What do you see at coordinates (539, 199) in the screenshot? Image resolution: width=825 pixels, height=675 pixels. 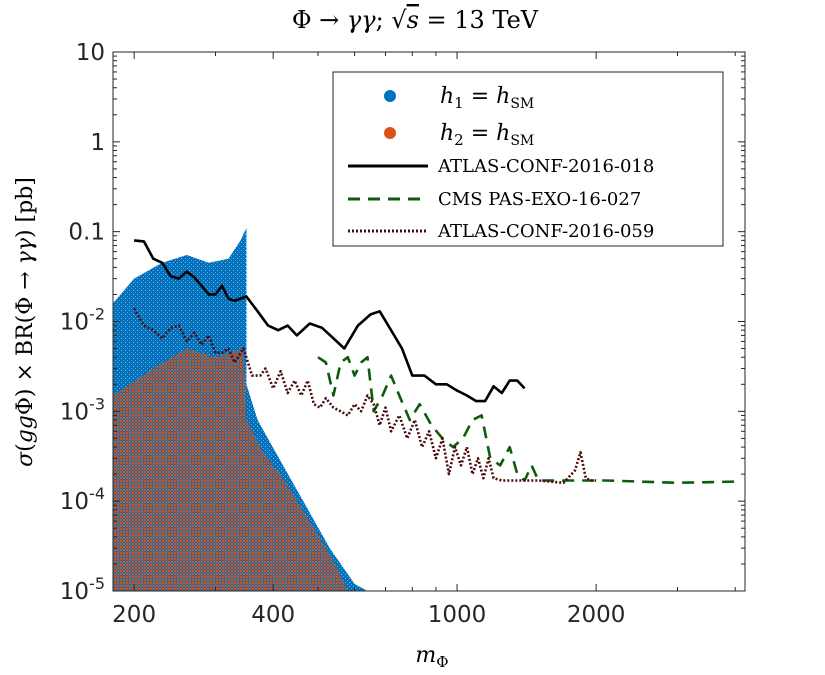 I see `legend-label-cms: CMS PAS-EXO-16-027` at bounding box center [539, 199].